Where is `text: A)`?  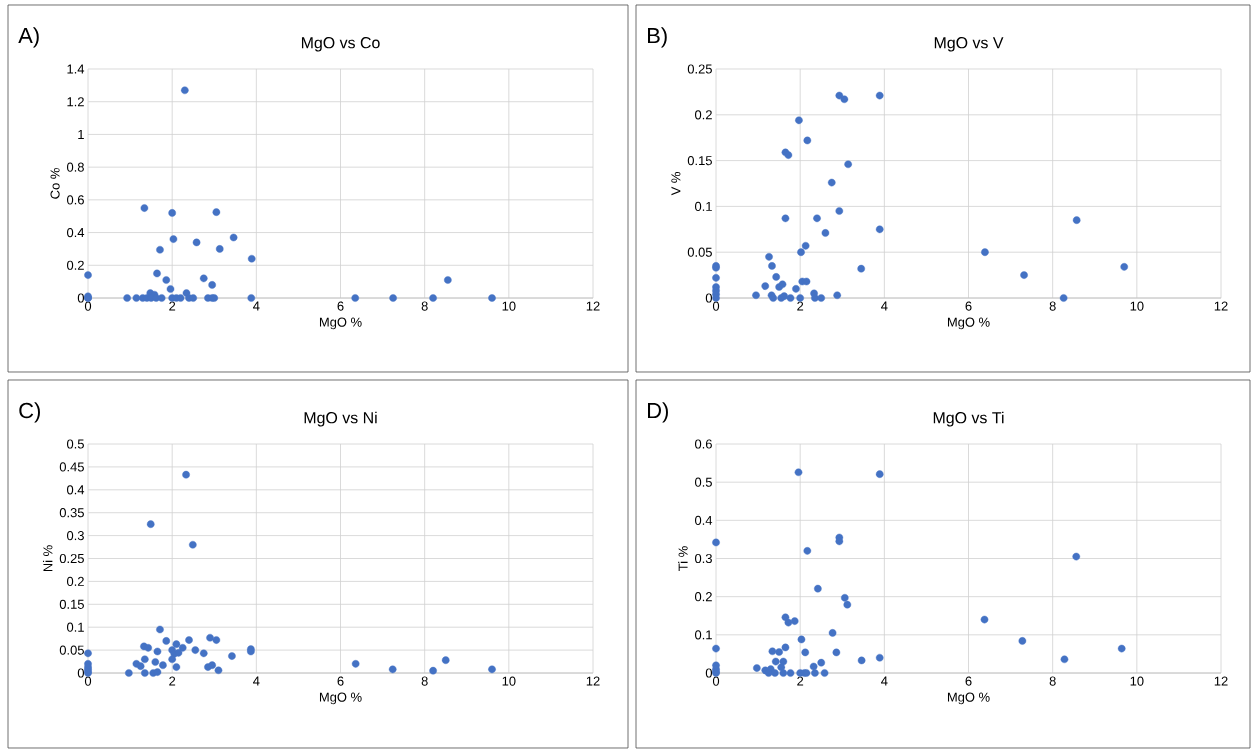 text: A) is located at coordinates (28, 37).